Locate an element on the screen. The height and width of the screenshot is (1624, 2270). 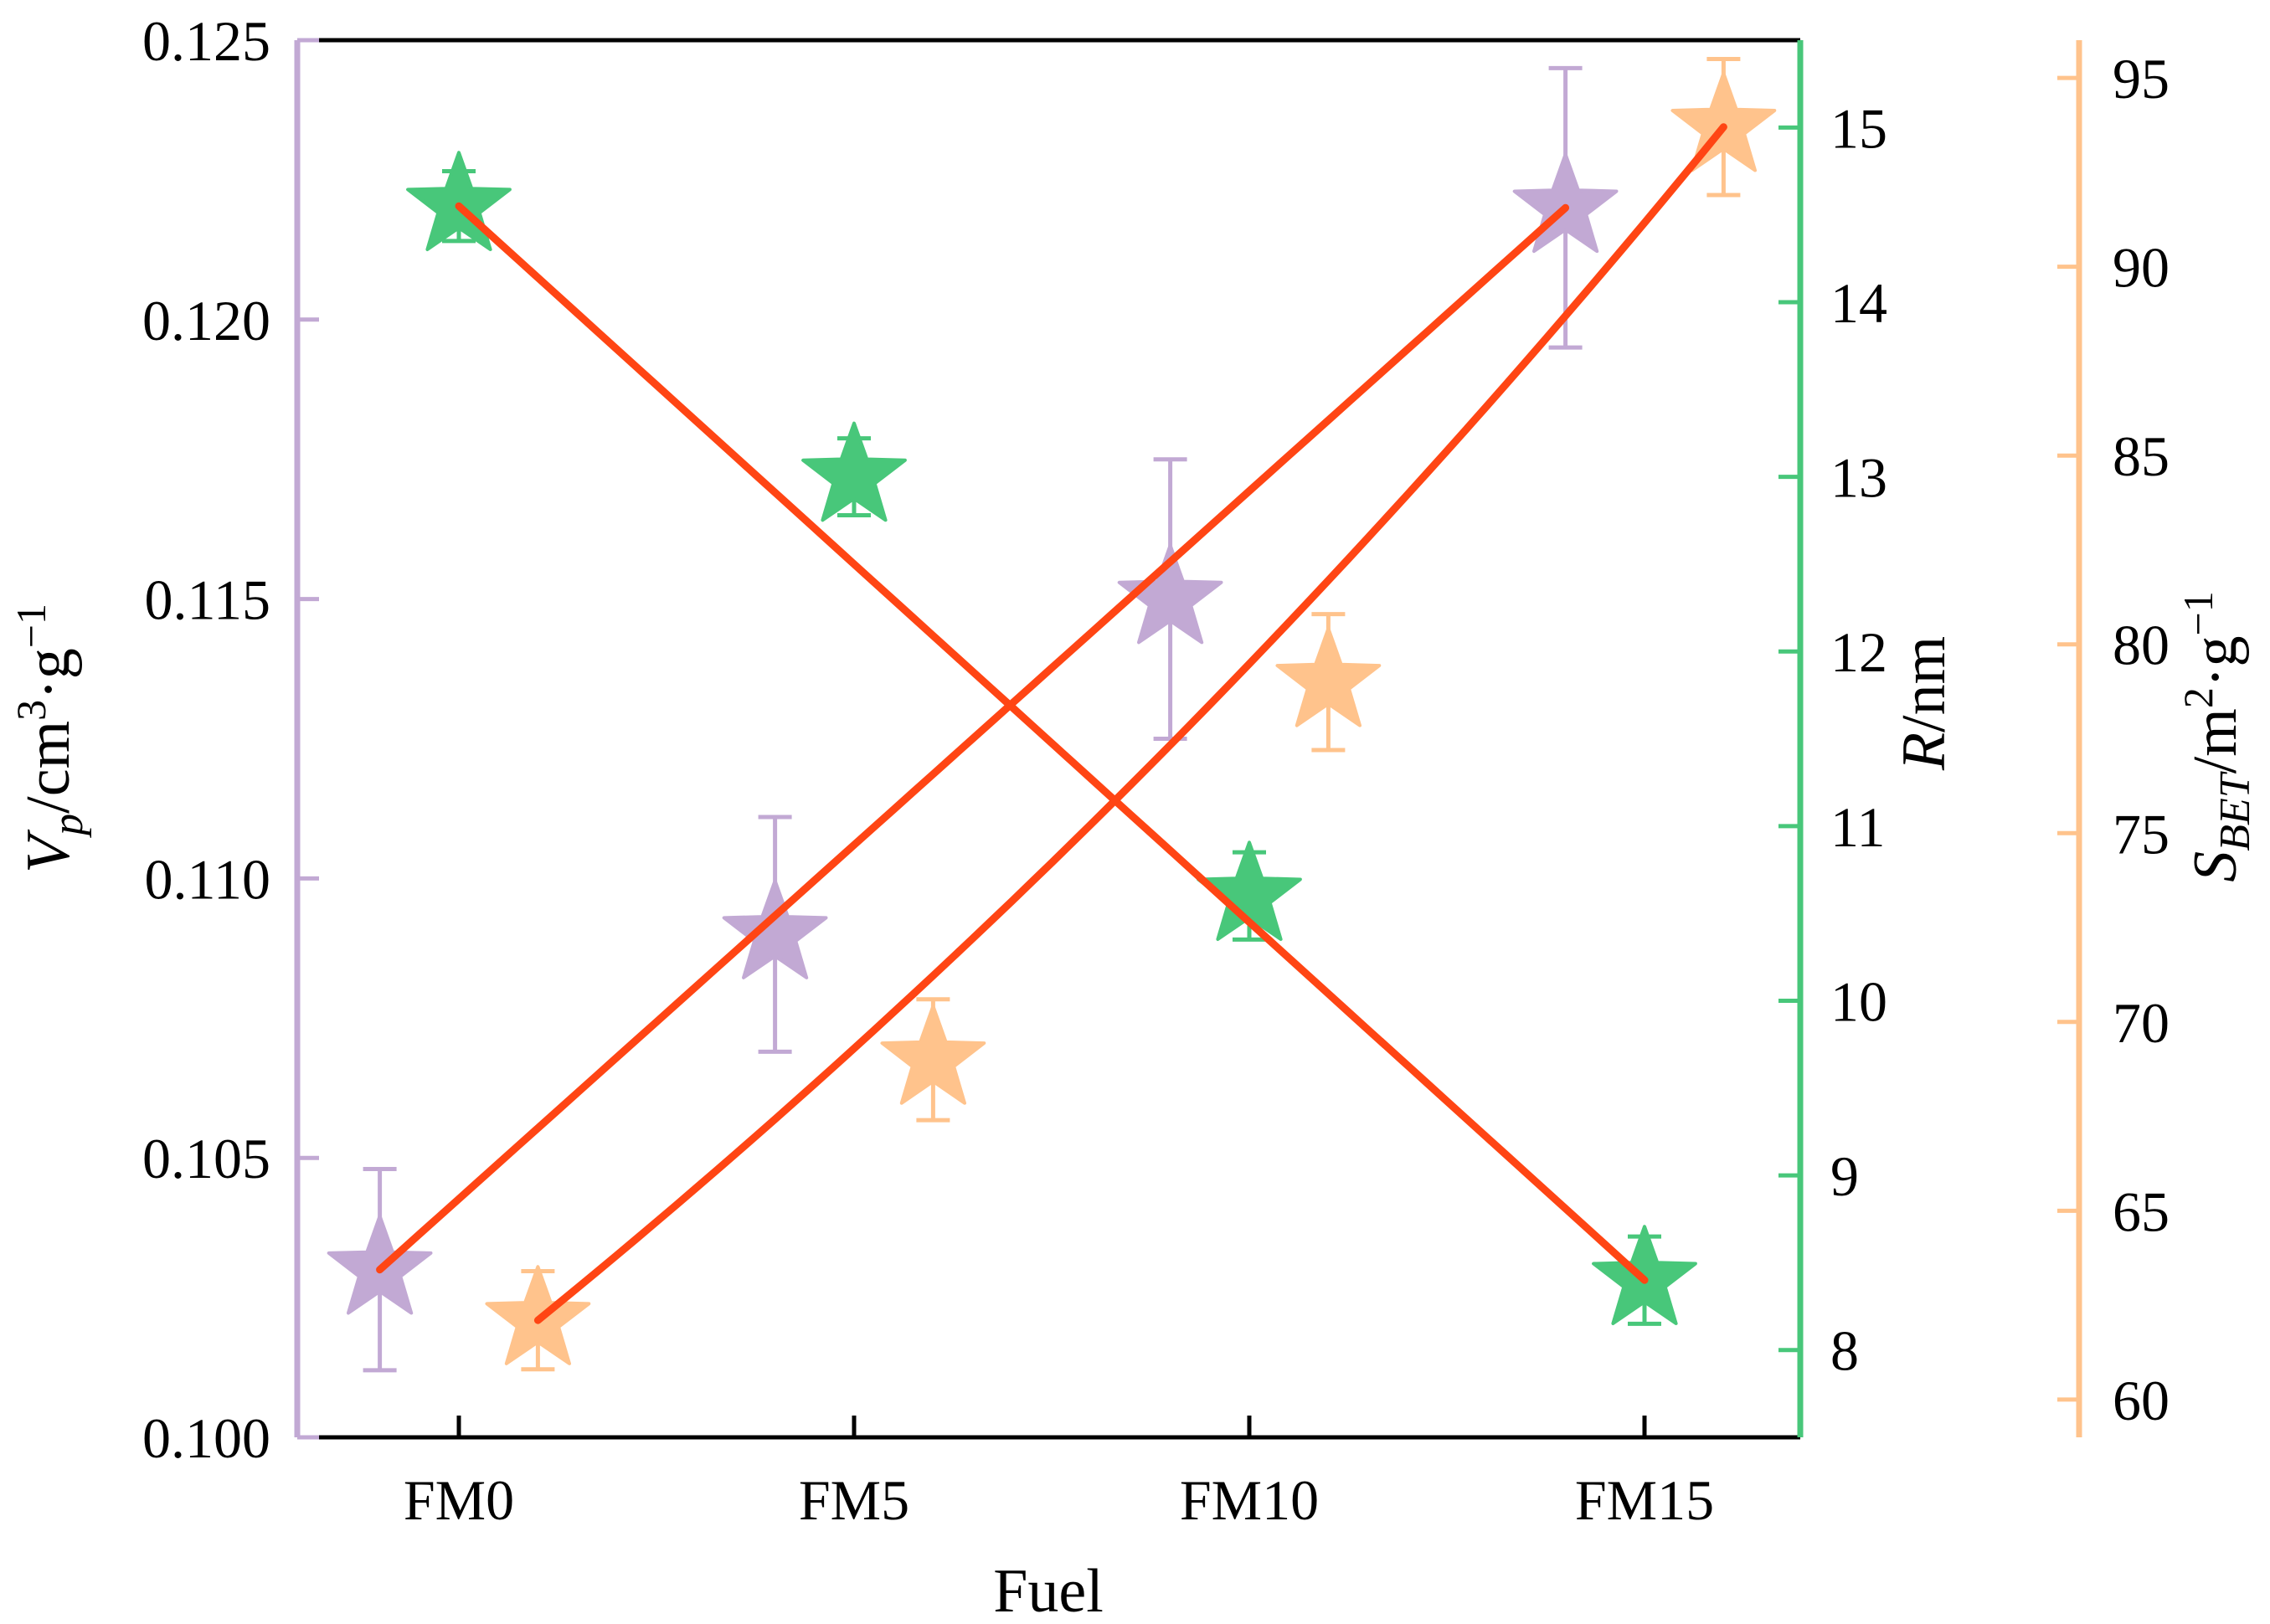
x-axis: FM0 FM5 FM10 FM15 is located at coordinates (1059, 1474).